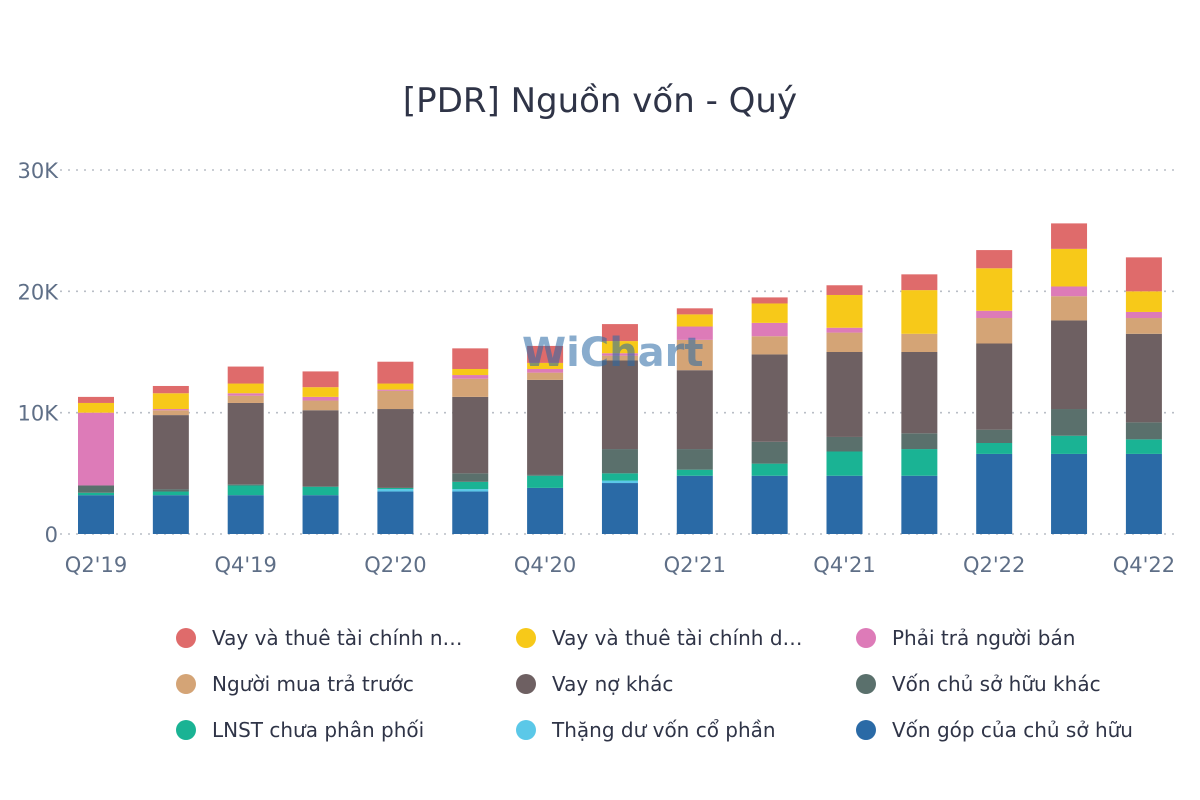 This screenshot has width=1200, height=800. Describe the element at coordinates (1016, 730) in the screenshot. I see `legend-item: Vốn góp của chủ sở hữu` at that location.